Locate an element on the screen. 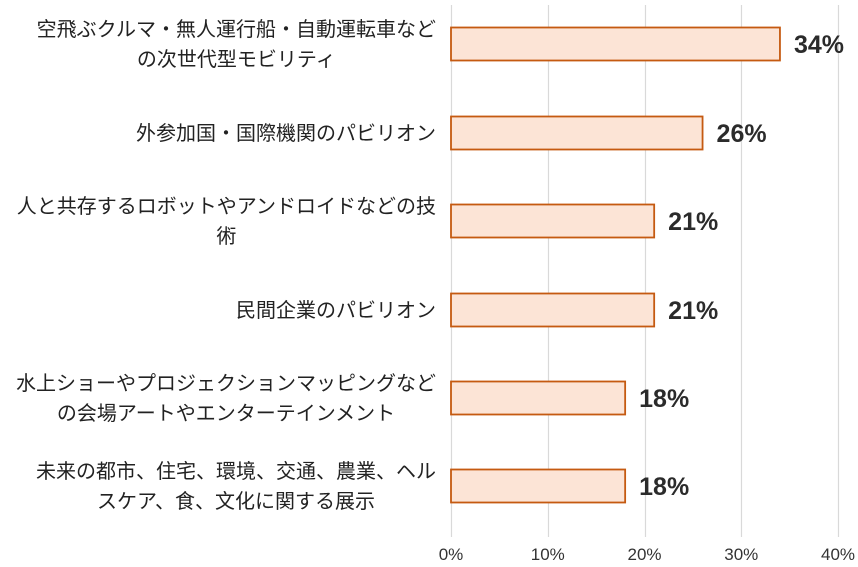 The image size is (858, 567). data-label: 34% is located at coordinates (819, 45).